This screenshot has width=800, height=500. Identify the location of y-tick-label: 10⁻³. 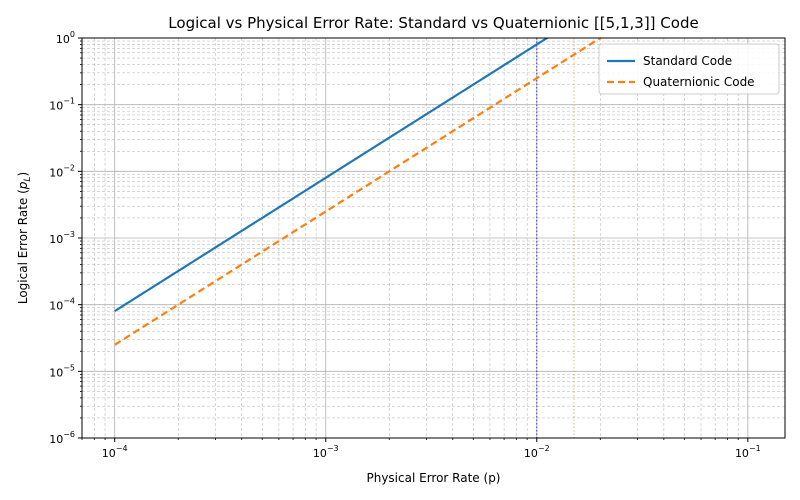
(62, 238).